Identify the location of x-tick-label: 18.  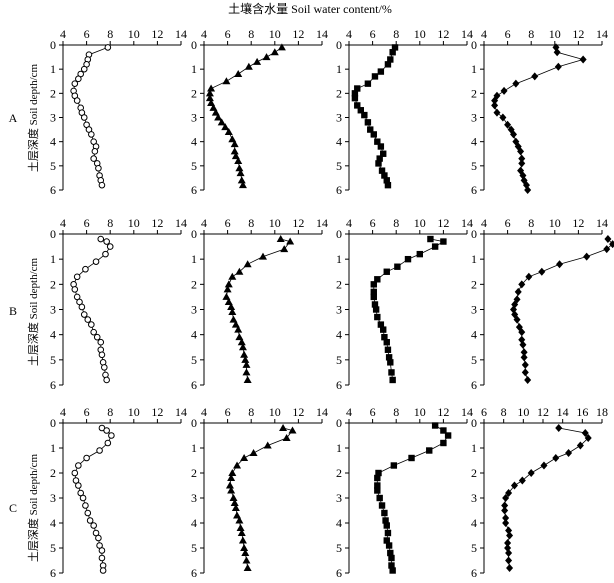
(602, 412).